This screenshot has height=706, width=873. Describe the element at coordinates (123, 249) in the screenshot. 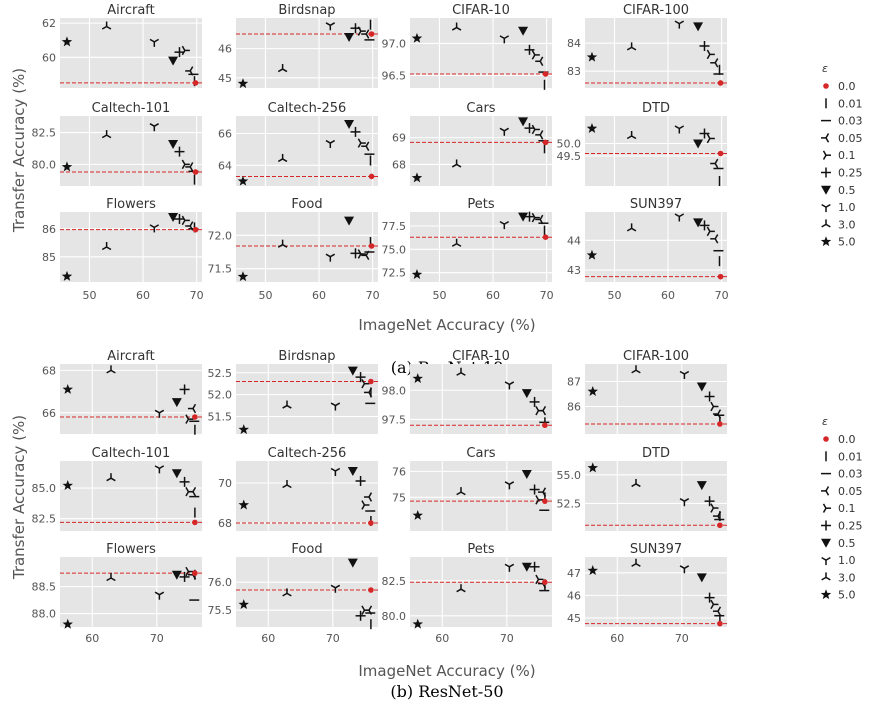

I see `panel-flowers: 85 86 Flowers 50 60 70` at that location.